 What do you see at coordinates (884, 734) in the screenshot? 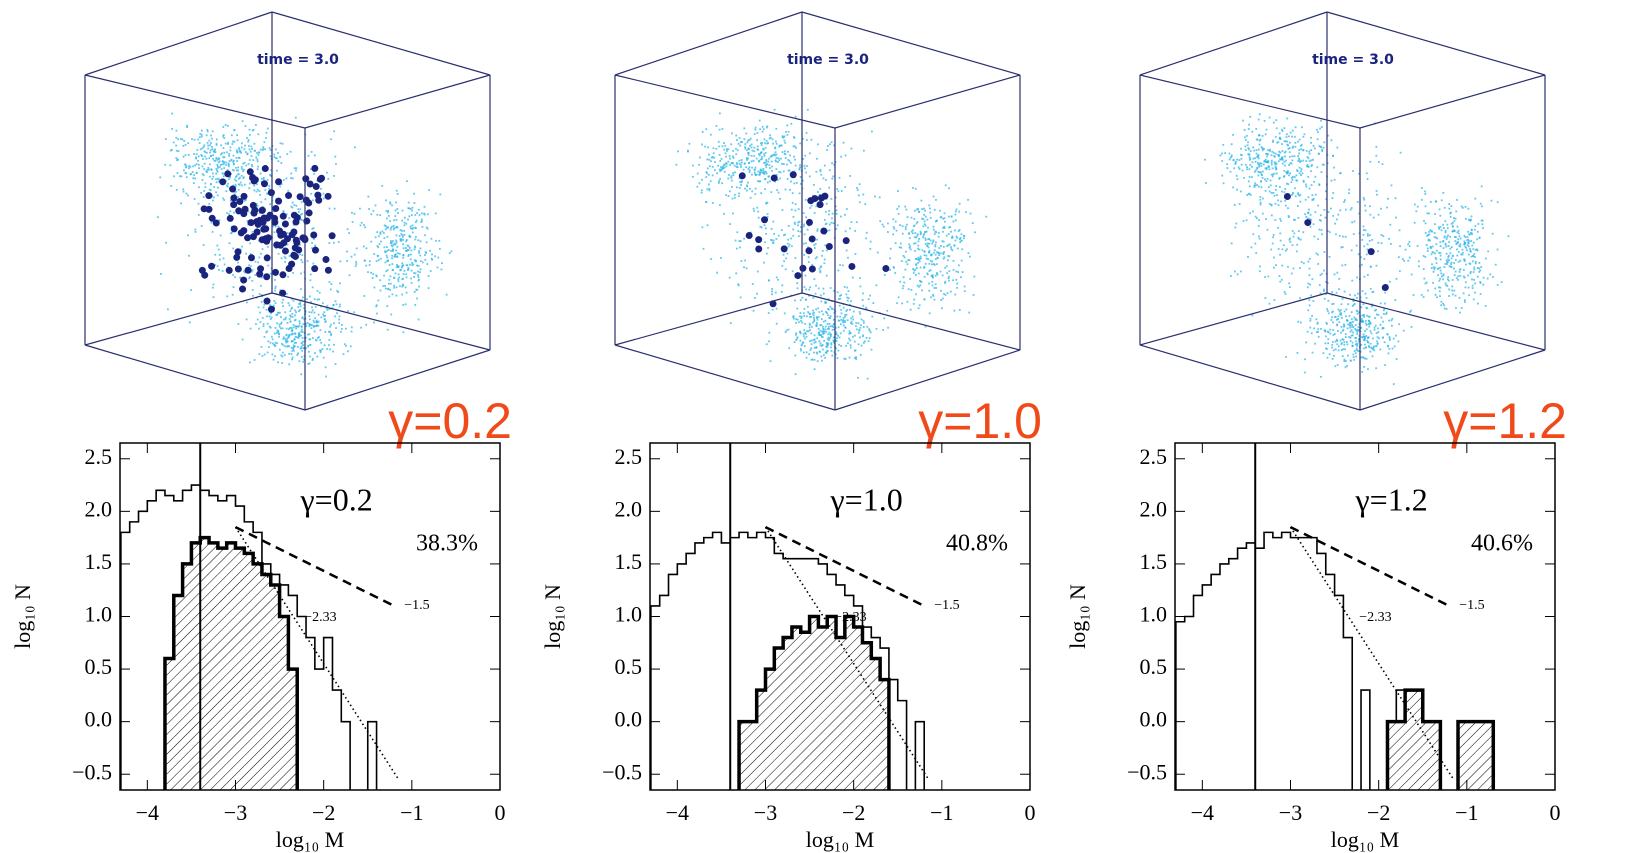
I see `histogram-bin` at bounding box center [884, 734].